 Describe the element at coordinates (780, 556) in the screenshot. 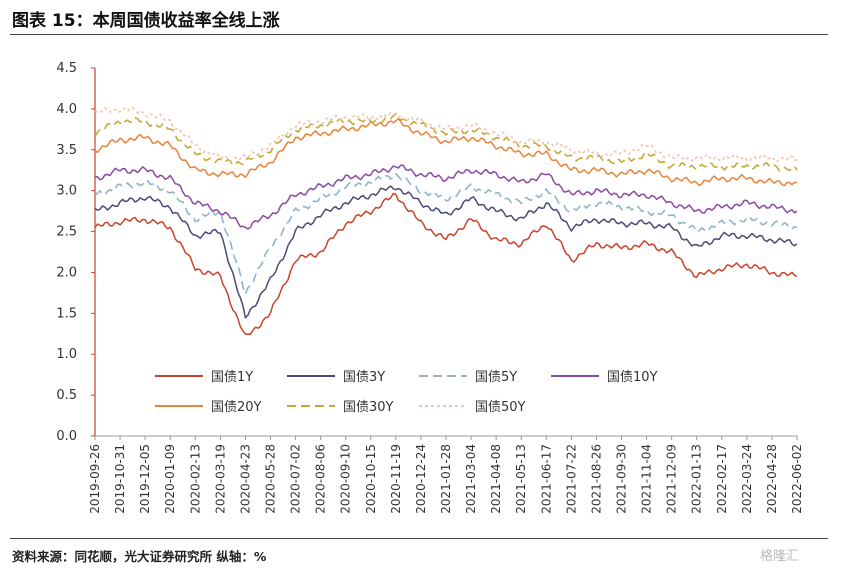

I see `watermark: 格隆汇` at that location.